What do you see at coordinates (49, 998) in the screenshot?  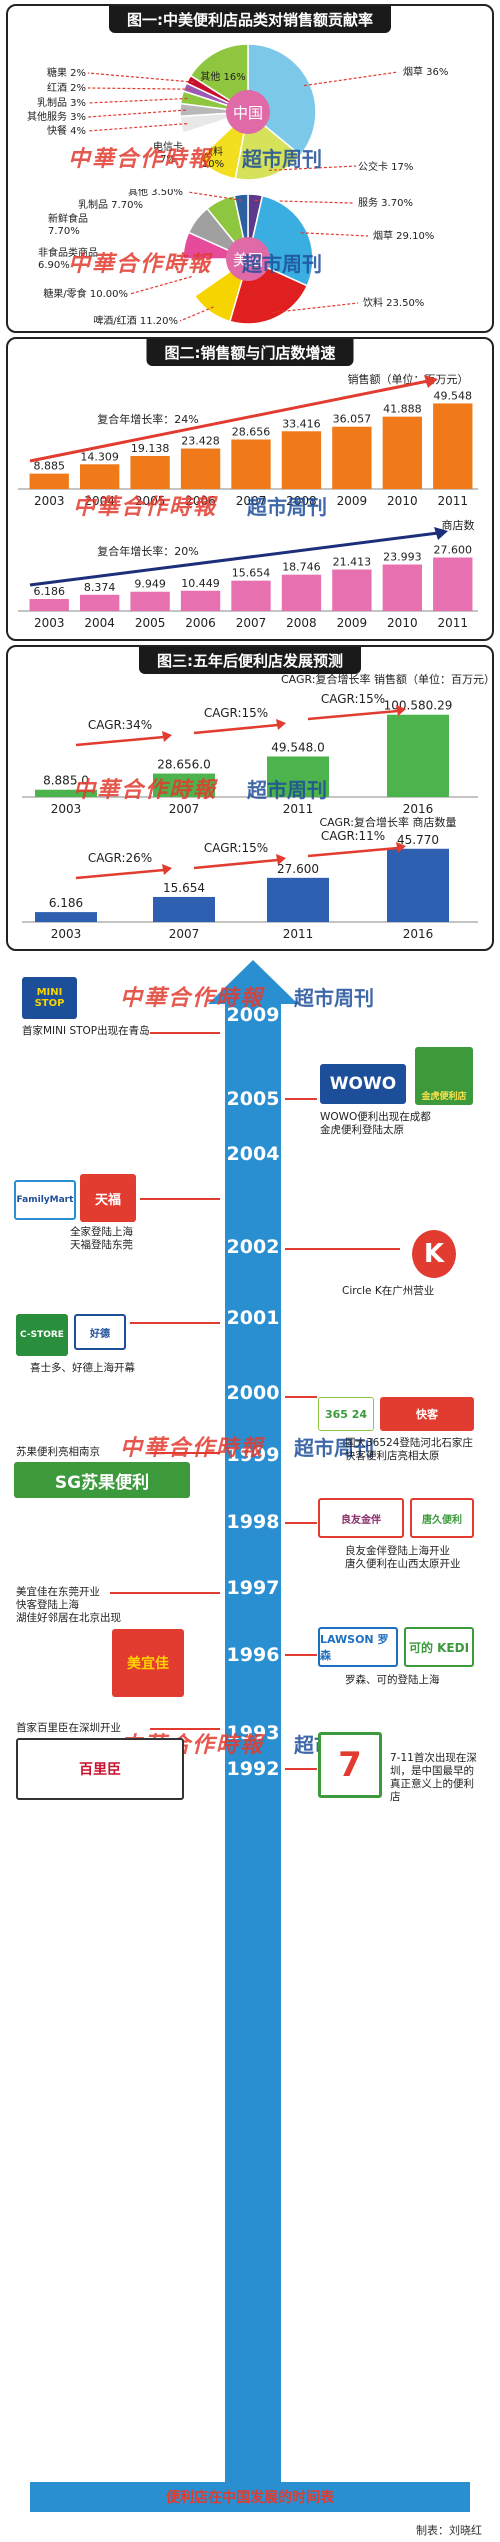 I see `logo-ministop: MINI STOP` at bounding box center [49, 998].